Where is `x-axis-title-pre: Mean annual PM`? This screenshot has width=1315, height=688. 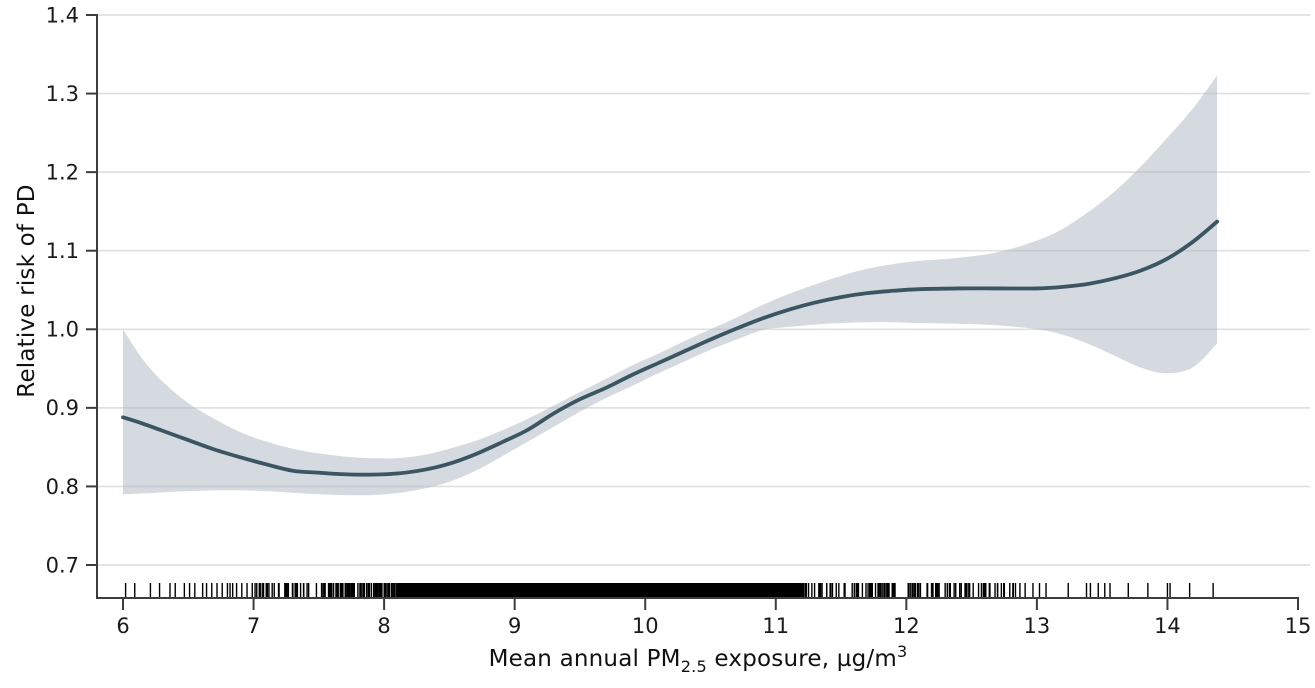 x-axis-title-pre: Mean annual PM is located at coordinates (584, 659).